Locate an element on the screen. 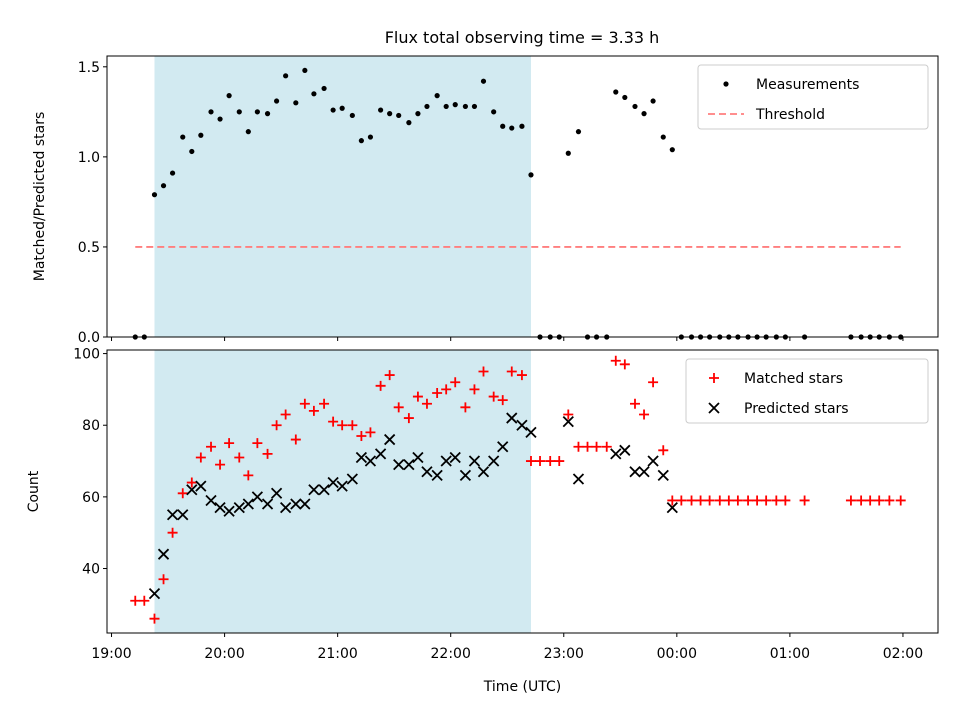 The image size is (960, 720). legend-marker-predicted is located at coordinates (714, 408).